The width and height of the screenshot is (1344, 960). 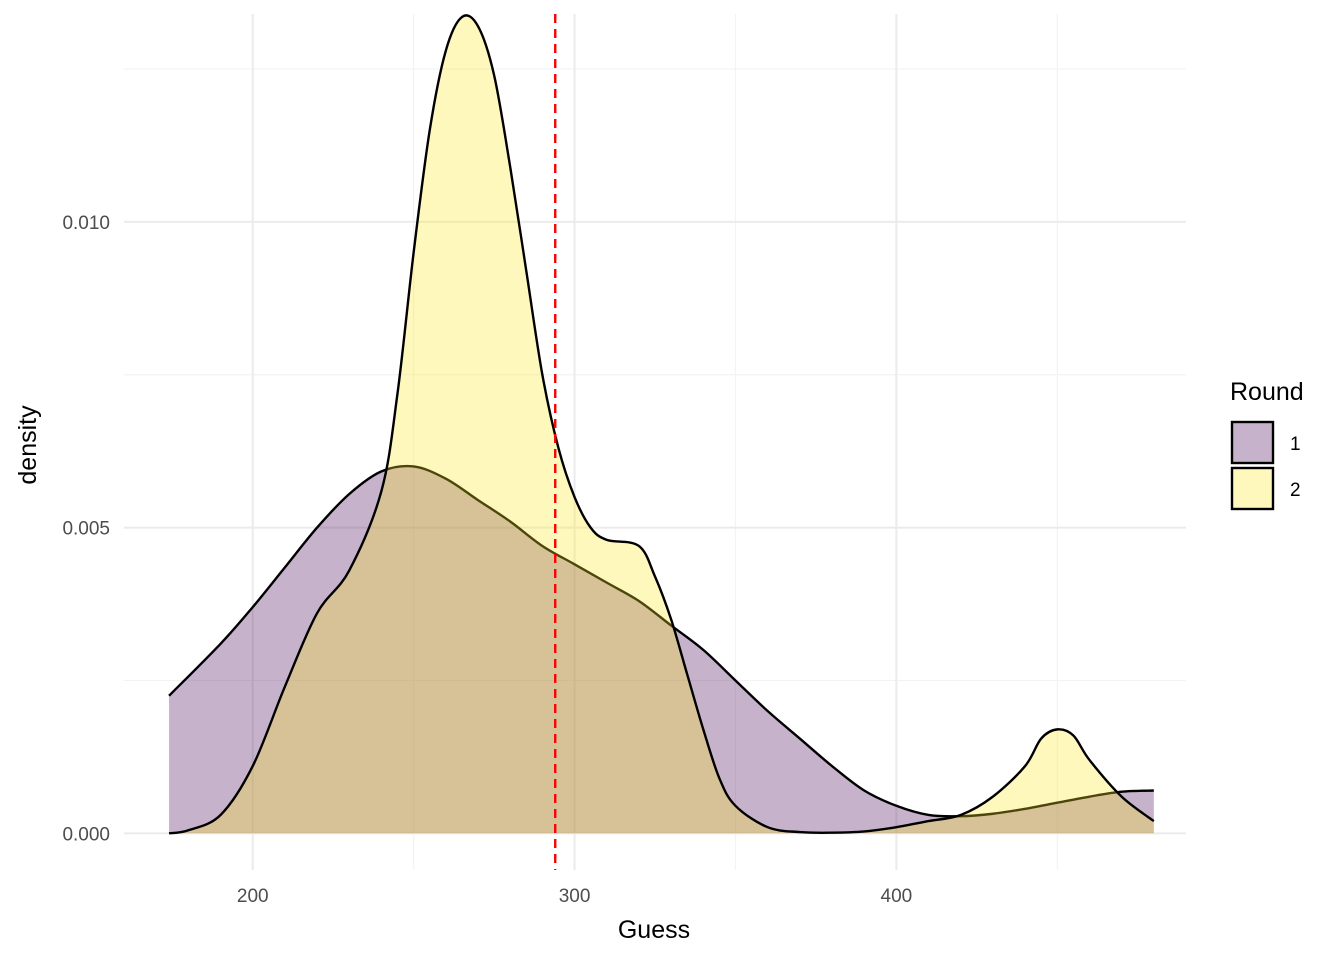 What do you see at coordinates (575, 896) in the screenshot?
I see `x-tick-label: 300` at bounding box center [575, 896].